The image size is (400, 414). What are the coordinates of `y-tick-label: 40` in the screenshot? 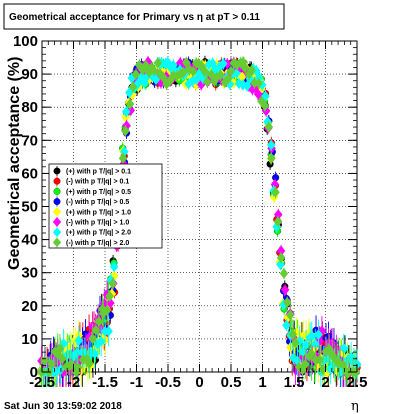 It's located at (29, 240).